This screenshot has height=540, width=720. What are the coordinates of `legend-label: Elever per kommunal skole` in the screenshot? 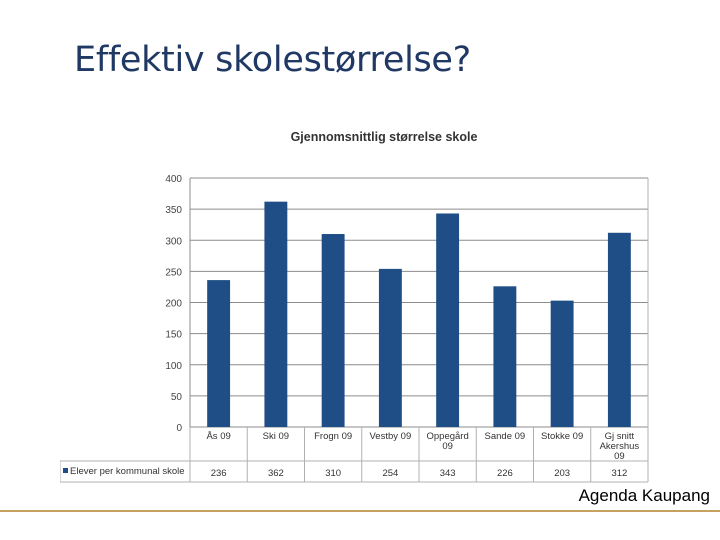 It's located at (127, 471).